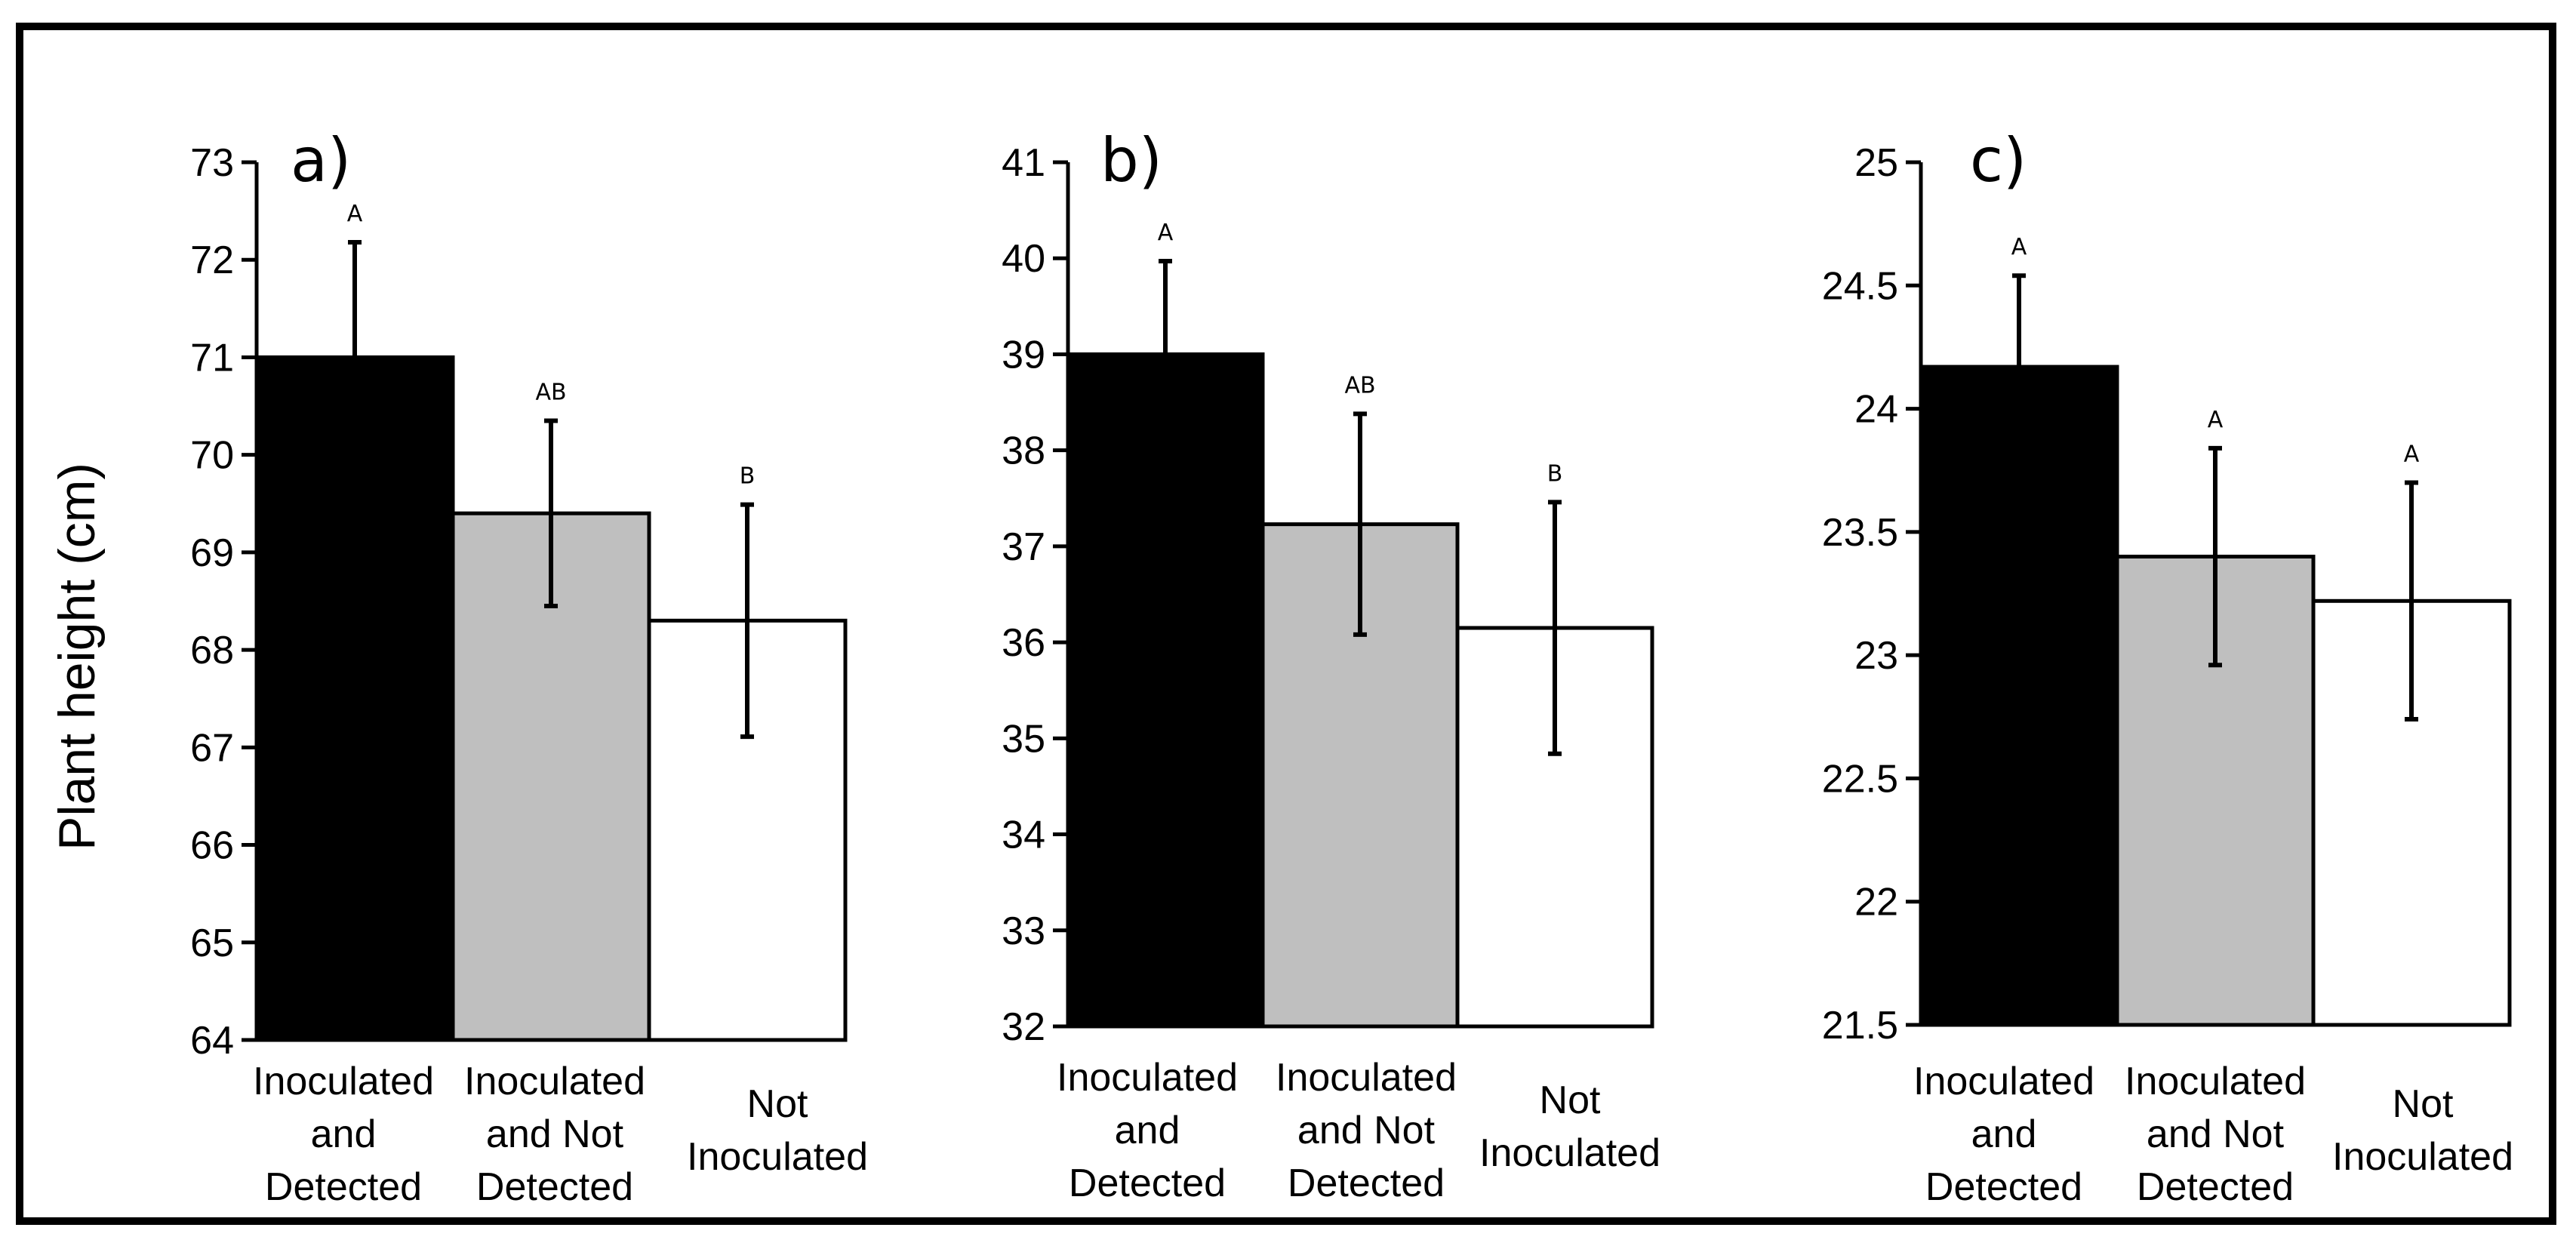 The image size is (2576, 1246). I want to click on y-tick-label-6: 69, so click(212, 553).